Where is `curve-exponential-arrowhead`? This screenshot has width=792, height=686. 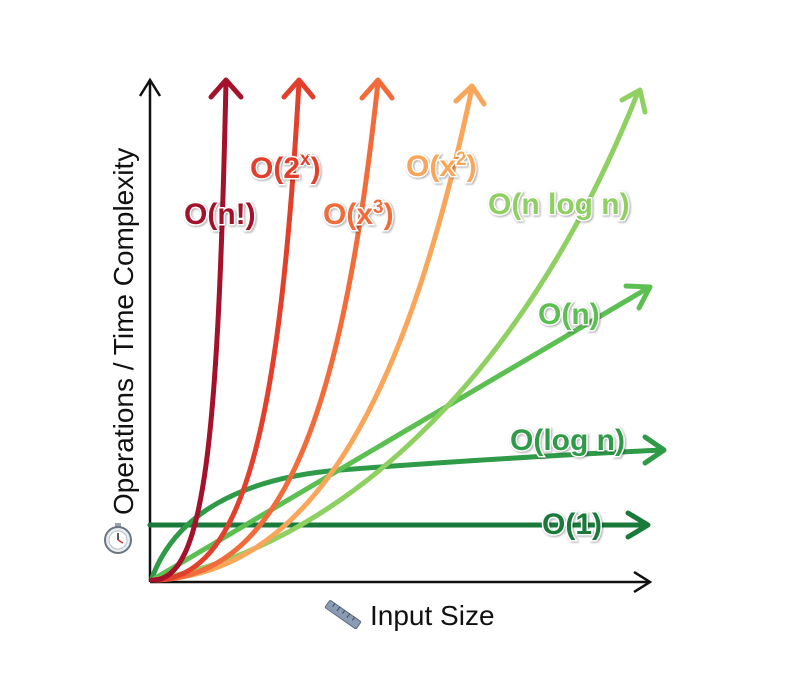
curve-exponential-arrowhead is located at coordinates (298, 88).